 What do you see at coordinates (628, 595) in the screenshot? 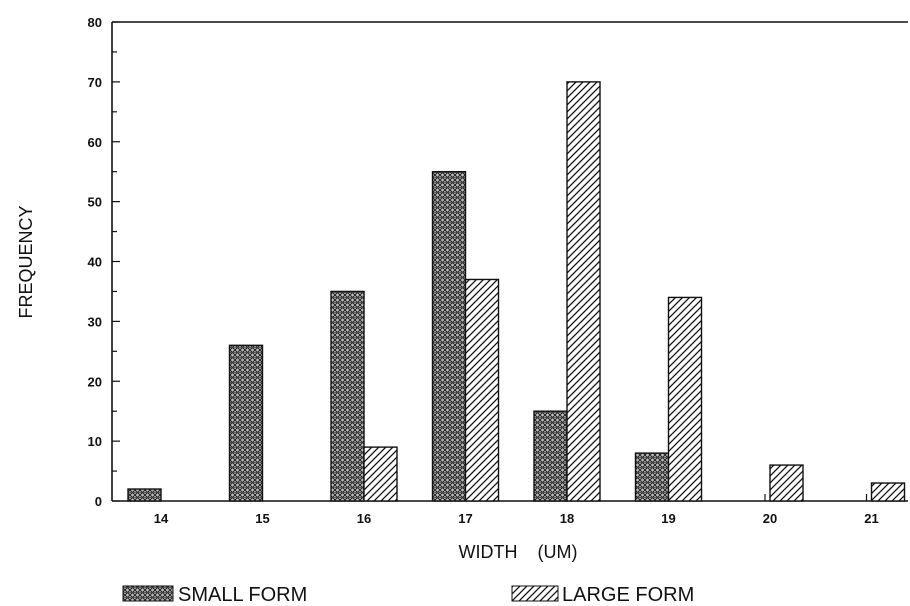
I see `legend-label-large-form: LARGE FORM` at bounding box center [628, 595].